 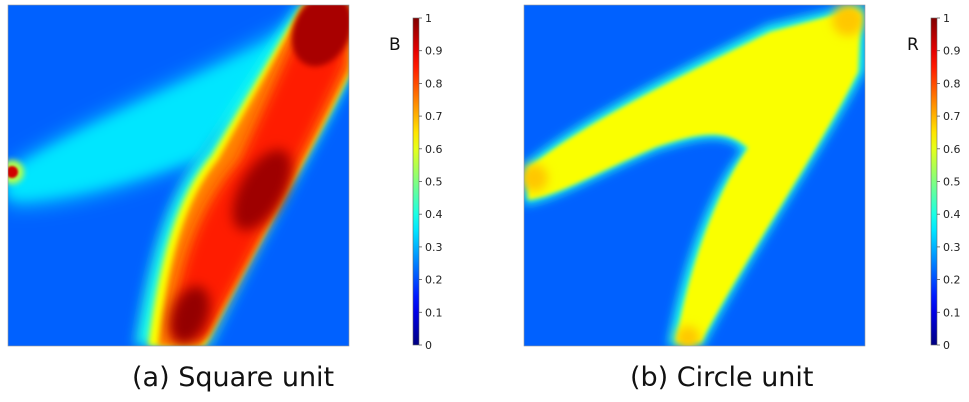 I want to click on tip-top, so click(x=848, y=20).